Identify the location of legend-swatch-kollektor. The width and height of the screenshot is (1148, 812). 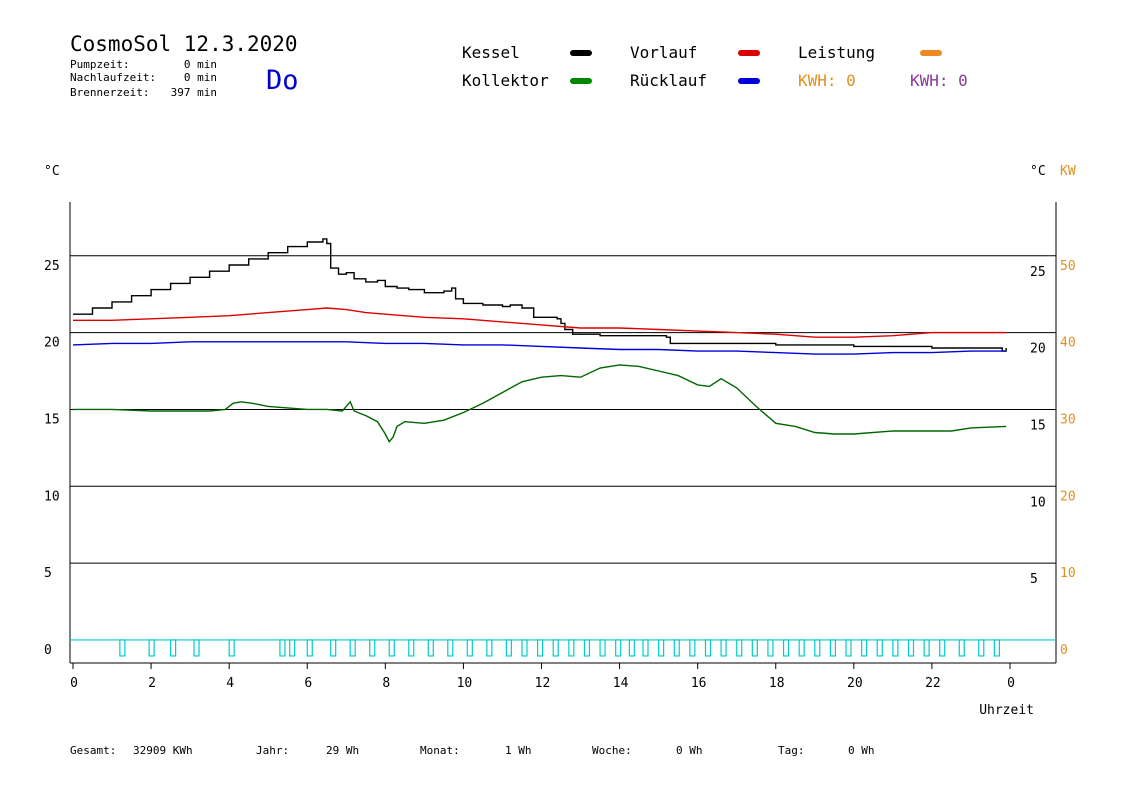
(581, 81).